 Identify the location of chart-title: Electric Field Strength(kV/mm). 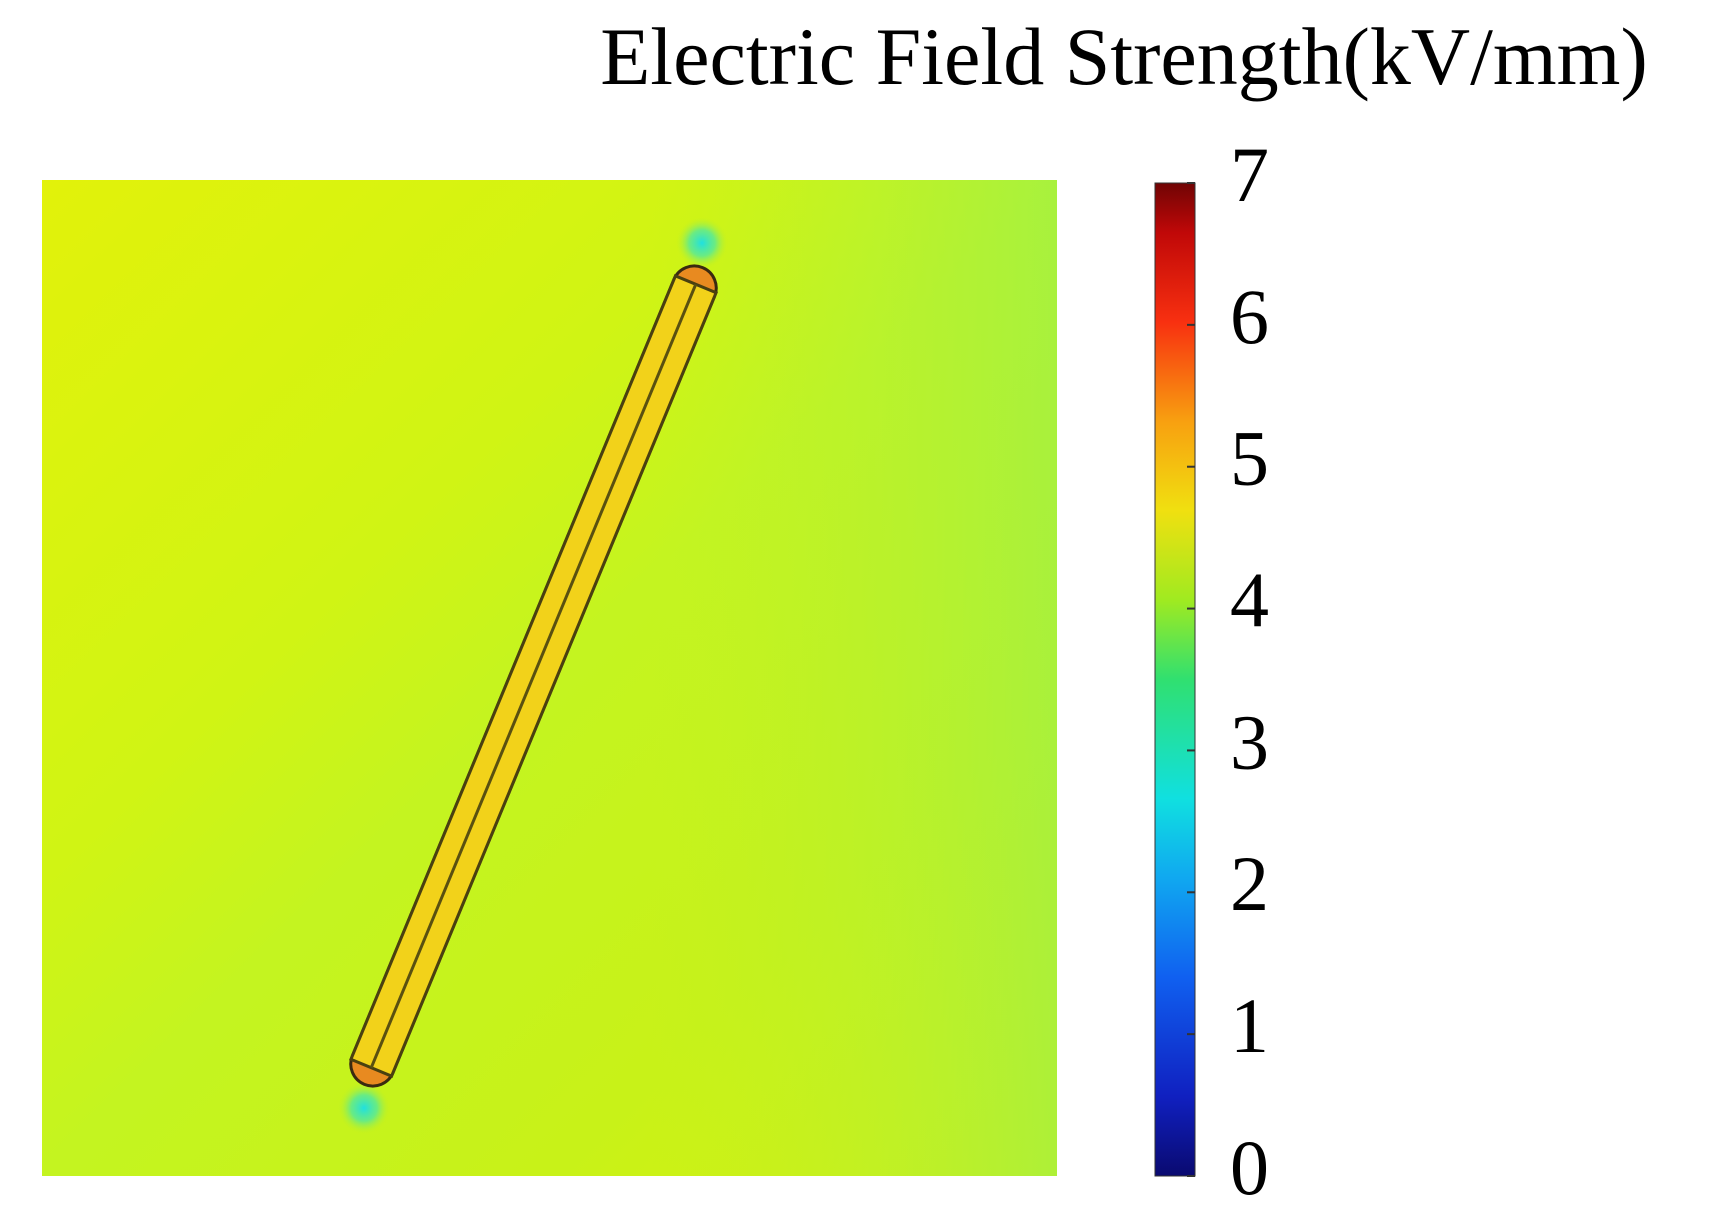
(1124, 56).